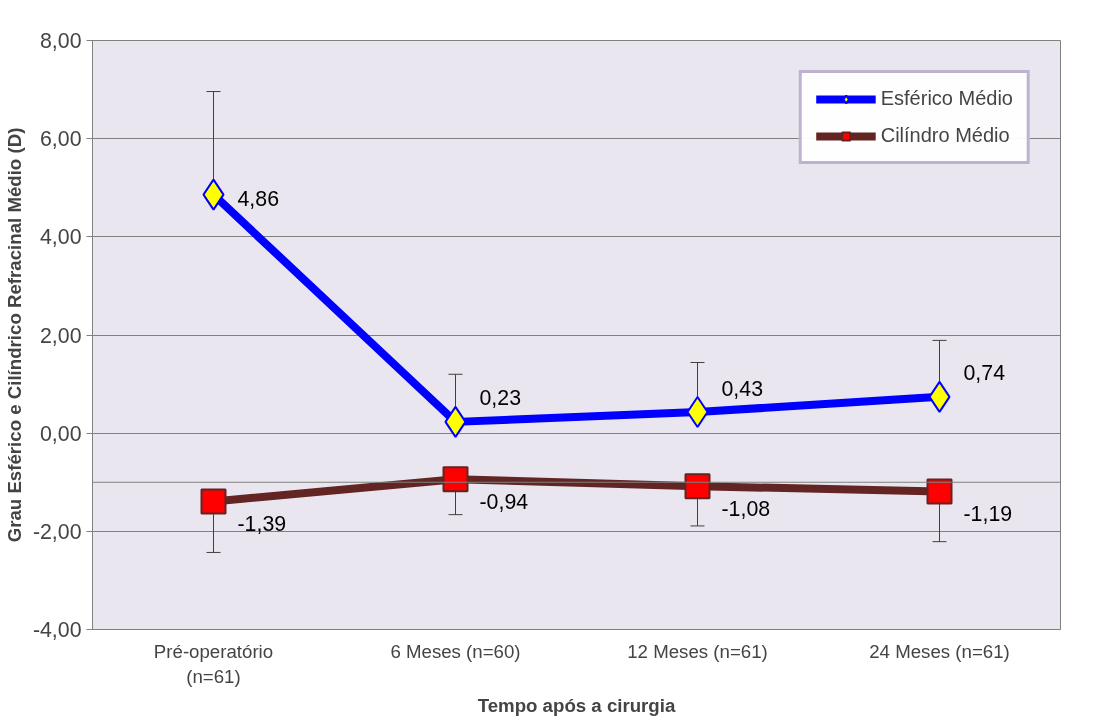 This screenshot has width=1094, height=722. Describe the element at coordinates (746, 508) in the screenshot. I see `data-label: -1,08` at that location.